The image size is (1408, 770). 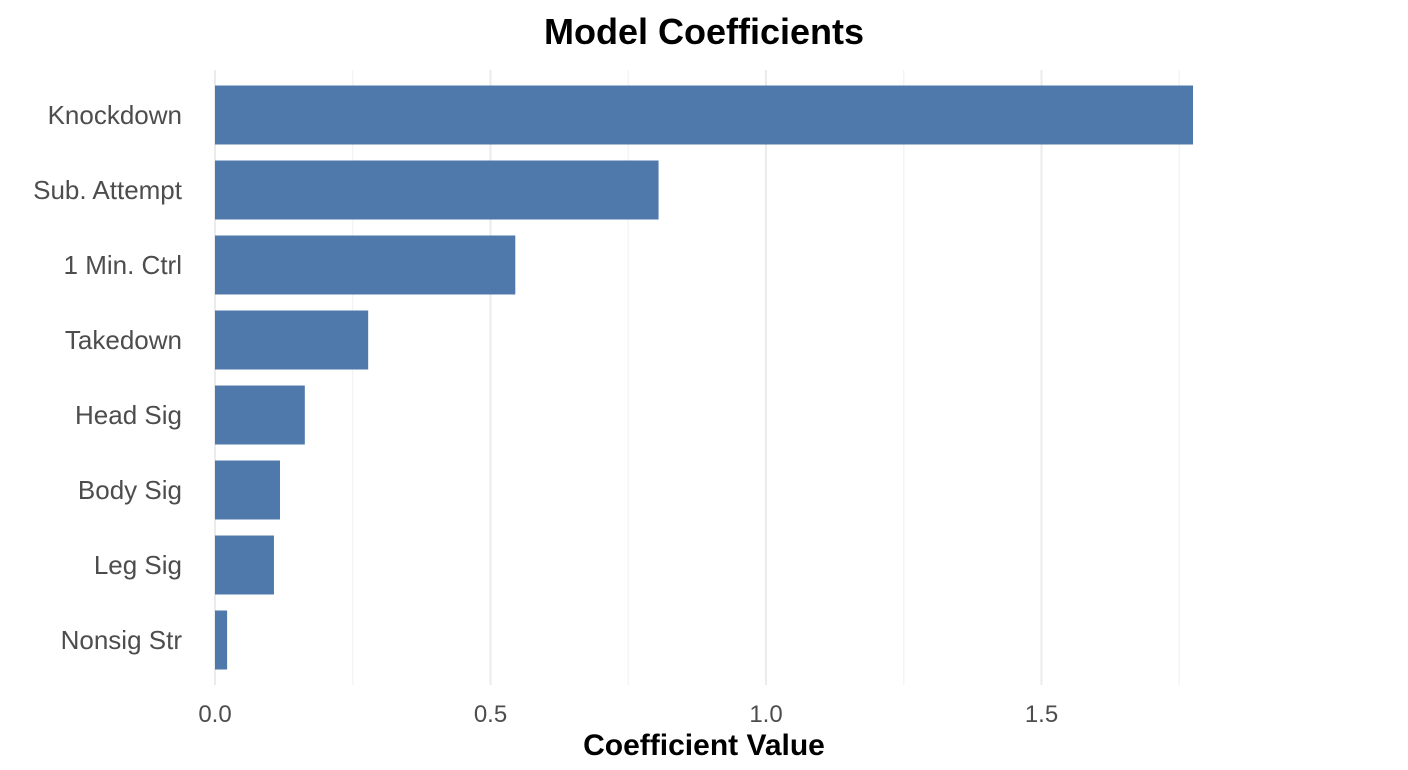 I want to click on category-label: Body Sig, so click(x=130, y=490).